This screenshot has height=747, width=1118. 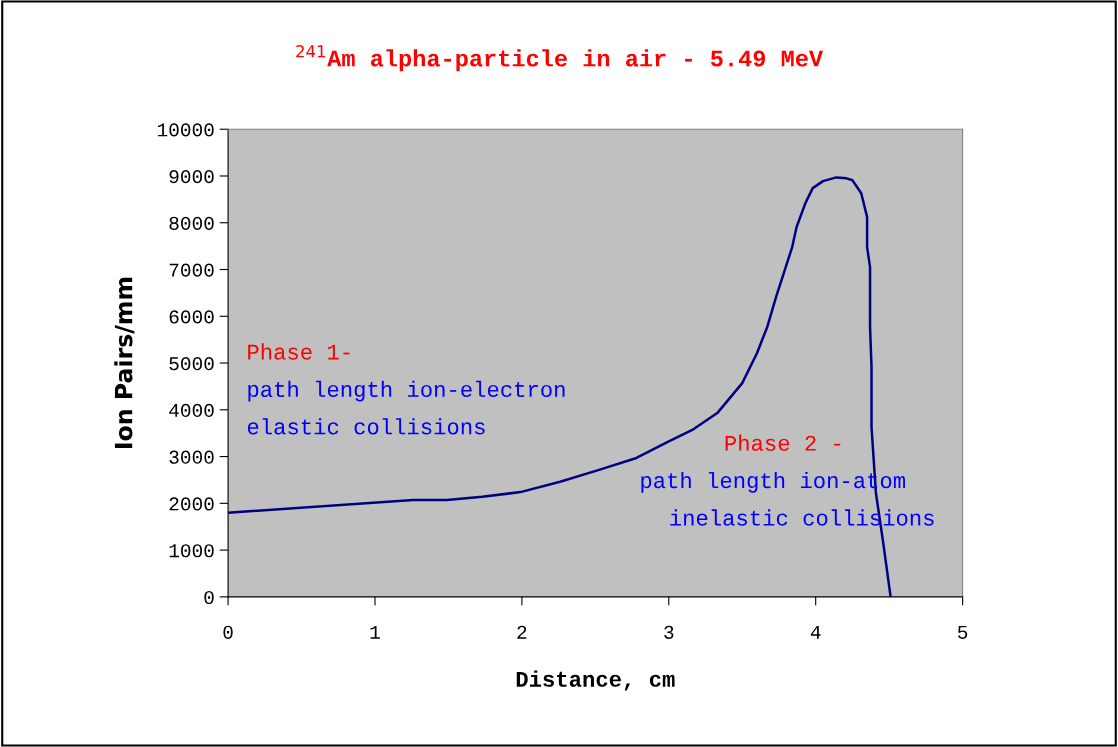 What do you see at coordinates (299, 351) in the screenshot?
I see `annotation: Phase 1-` at bounding box center [299, 351].